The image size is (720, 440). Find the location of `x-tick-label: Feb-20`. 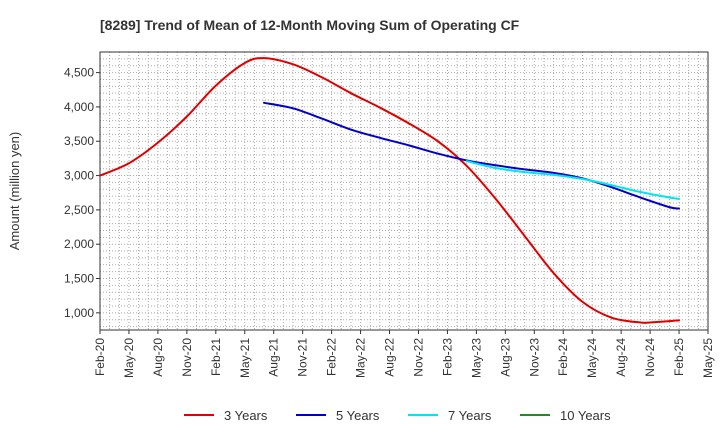

x-tick-label: Feb-20 is located at coordinates (100, 357).